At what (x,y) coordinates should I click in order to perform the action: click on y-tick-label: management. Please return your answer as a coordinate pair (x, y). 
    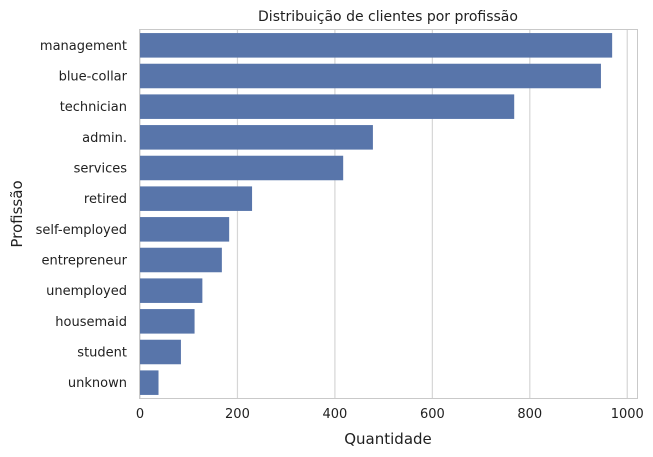
    Looking at the image, I should click on (83, 46).